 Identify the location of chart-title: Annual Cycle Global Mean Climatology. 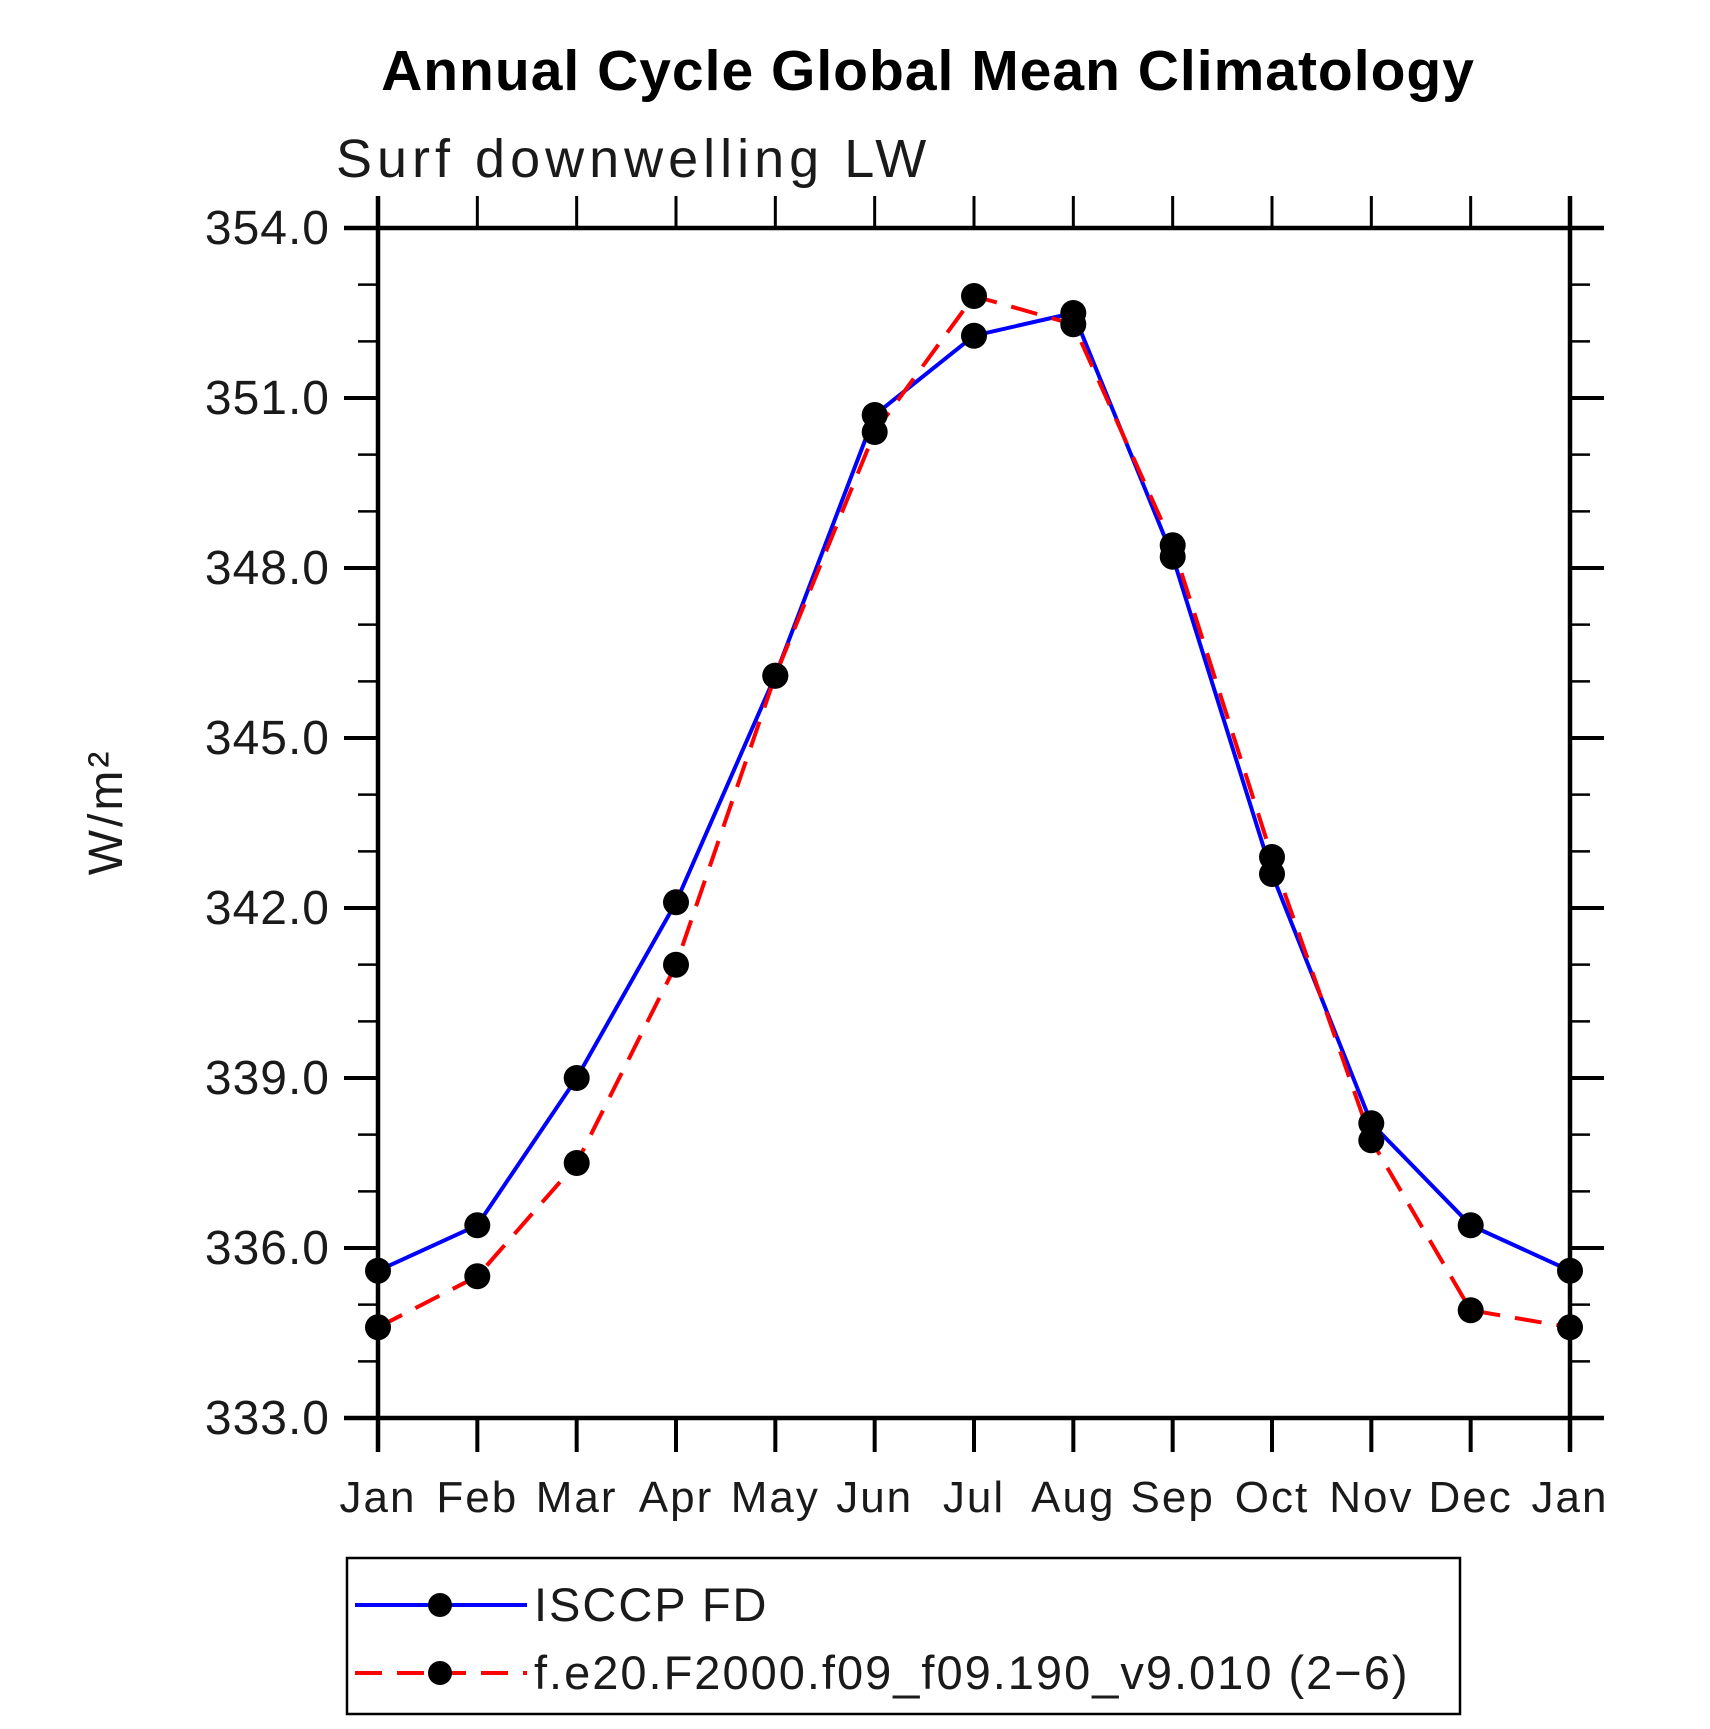
(928, 71).